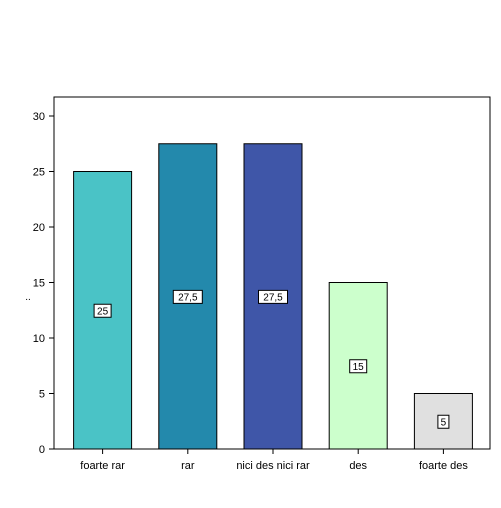 This screenshot has height=508, width=501. Describe the element at coordinates (39, 228) in the screenshot. I see `y-tick-label: 20` at that location.